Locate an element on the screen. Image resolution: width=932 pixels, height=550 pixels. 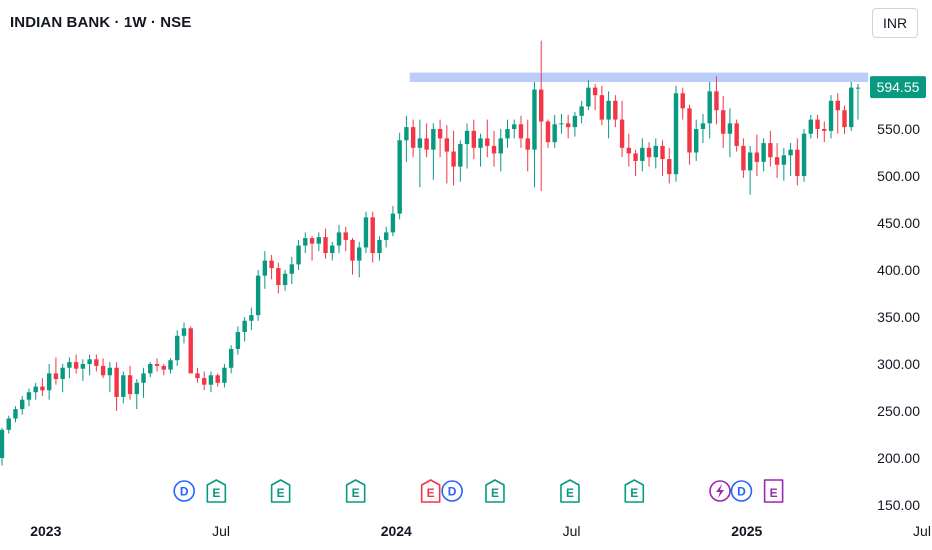
resistance-zone is located at coordinates (639, 77).